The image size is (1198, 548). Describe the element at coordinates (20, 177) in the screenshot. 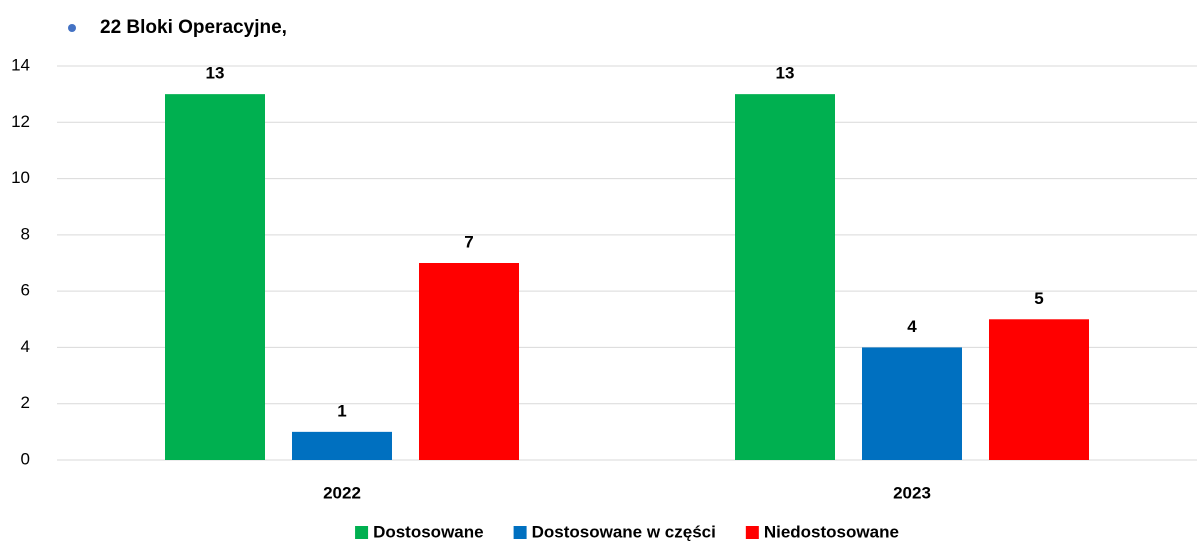

I see `y-tick-label: 10` at that location.